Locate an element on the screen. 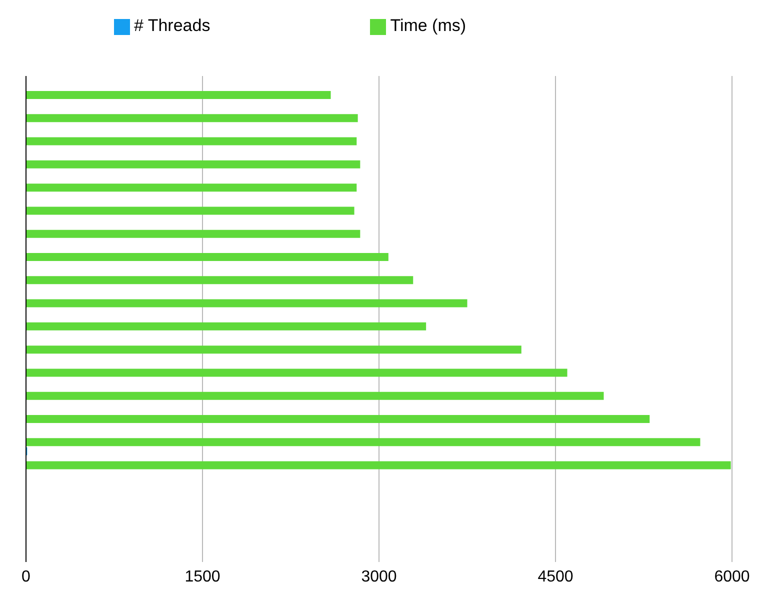 This screenshot has width=766, height=600. legend-label: Time (ms) is located at coordinates (428, 25).